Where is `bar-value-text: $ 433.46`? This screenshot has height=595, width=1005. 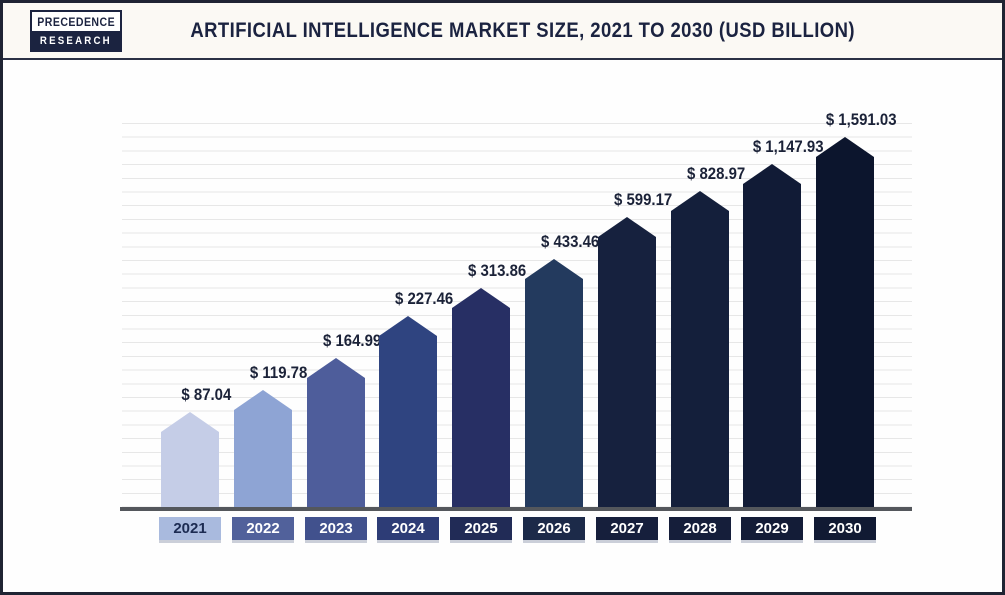
bar-value-text: $ 433.46 is located at coordinates (570, 241).